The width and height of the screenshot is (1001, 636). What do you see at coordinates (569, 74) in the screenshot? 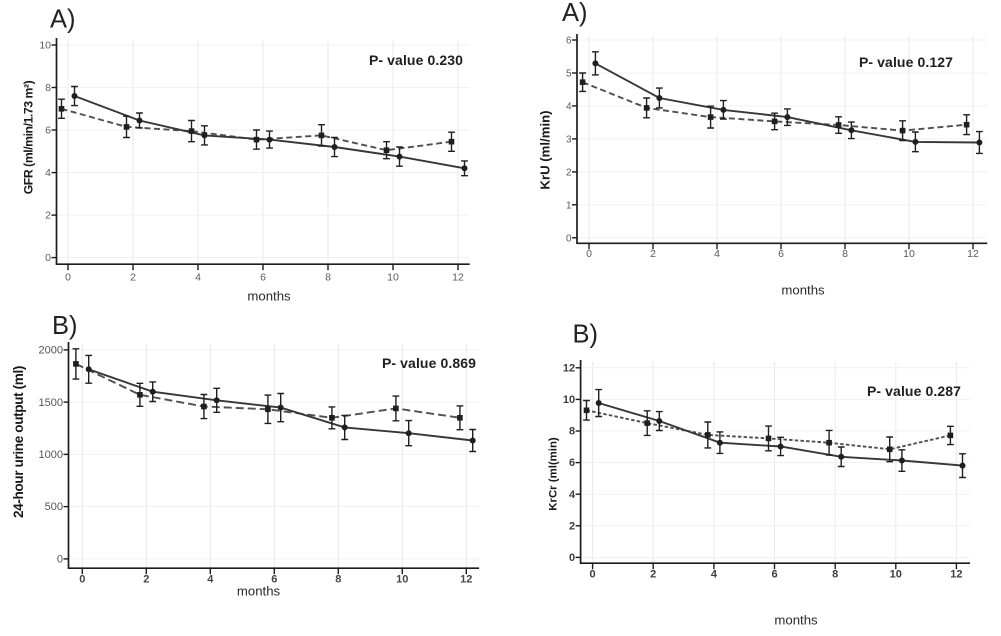
I see `svg-text: 5` at bounding box center [569, 74].